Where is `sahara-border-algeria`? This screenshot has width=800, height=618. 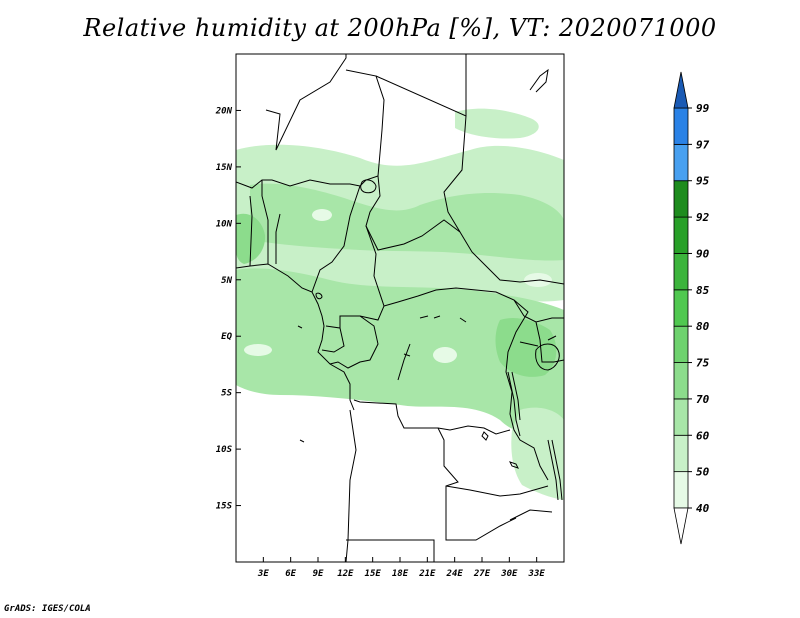
sahara-border-algeria is located at coordinates (306, 102).